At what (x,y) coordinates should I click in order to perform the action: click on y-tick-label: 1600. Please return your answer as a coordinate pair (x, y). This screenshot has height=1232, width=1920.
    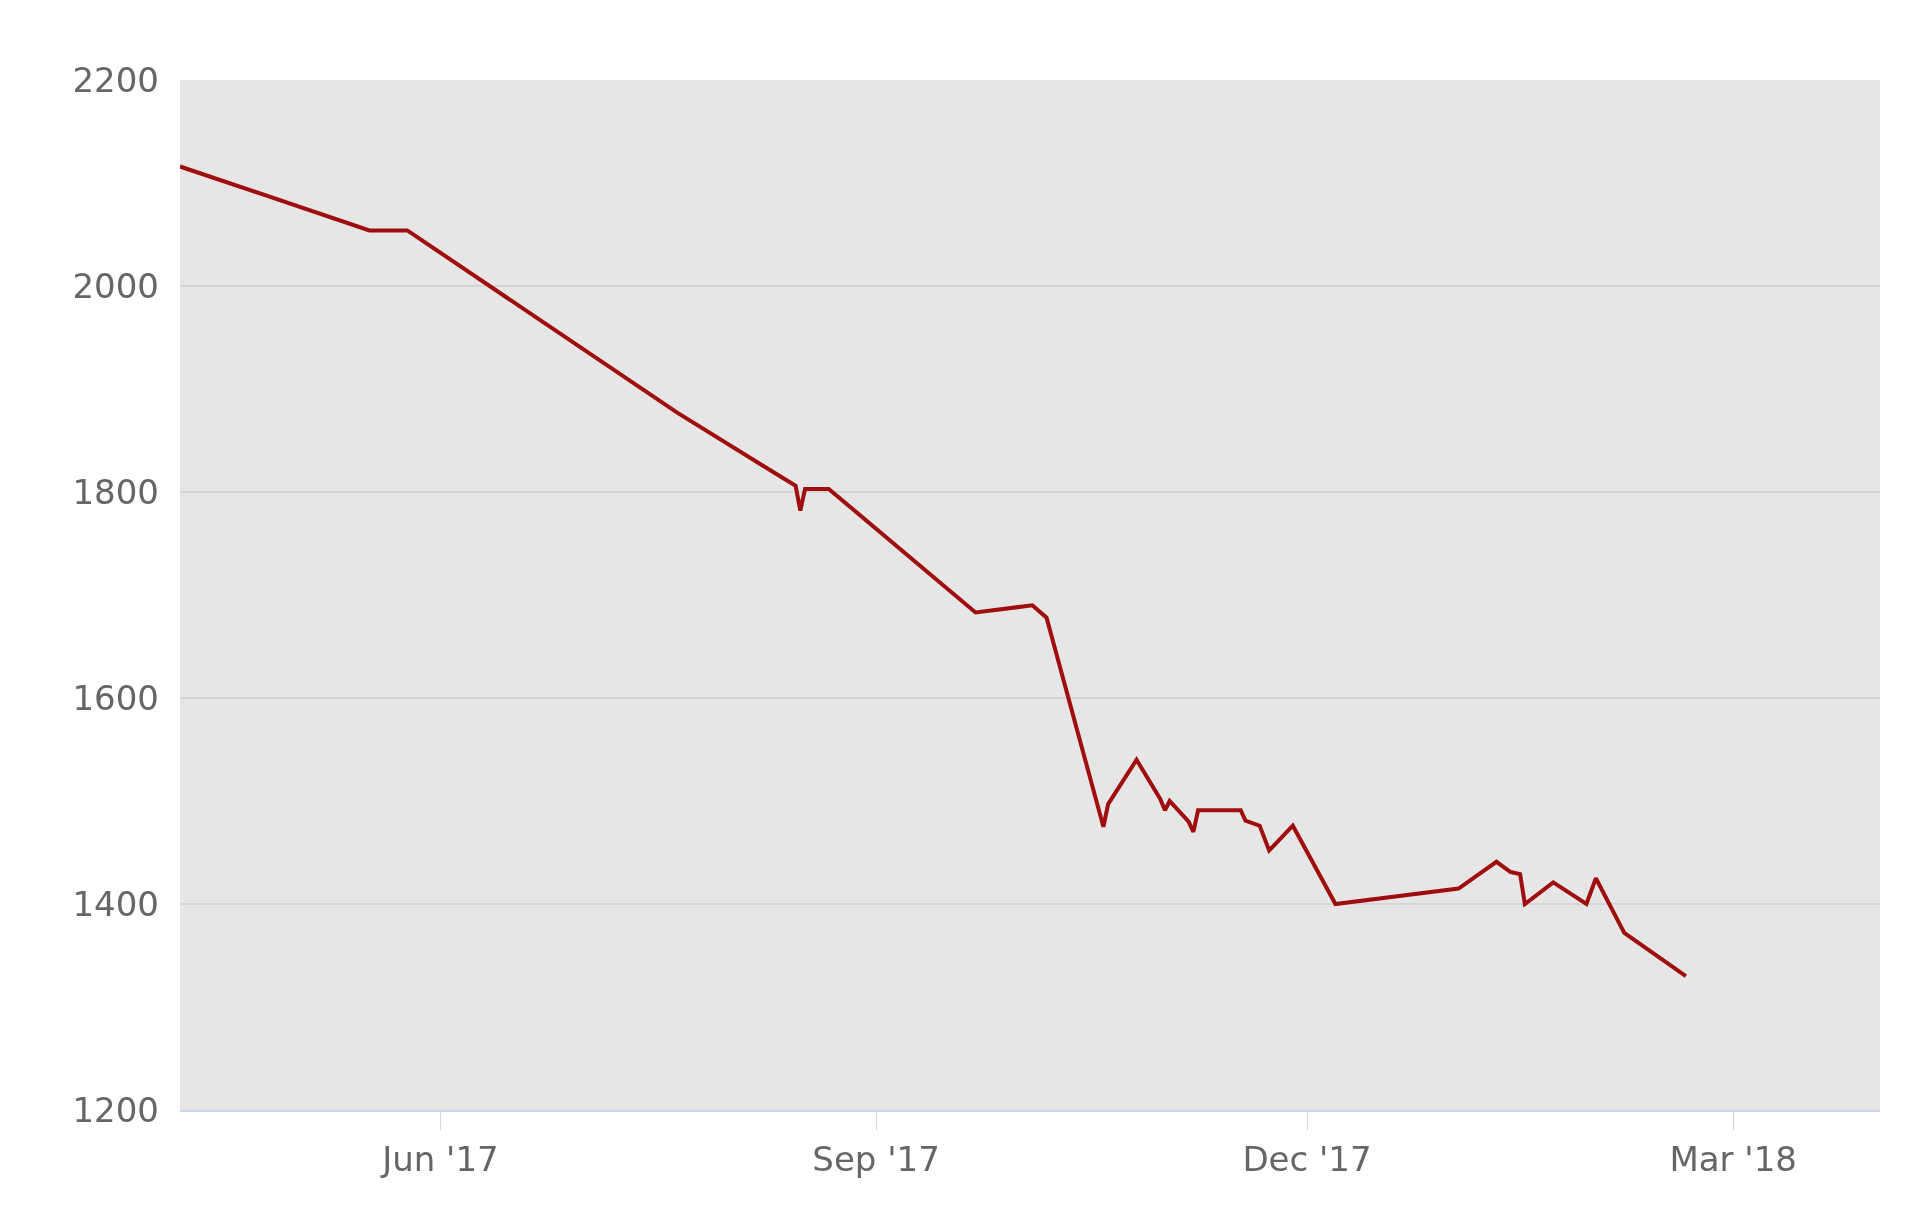
    Looking at the image, I should click on (115, 697).